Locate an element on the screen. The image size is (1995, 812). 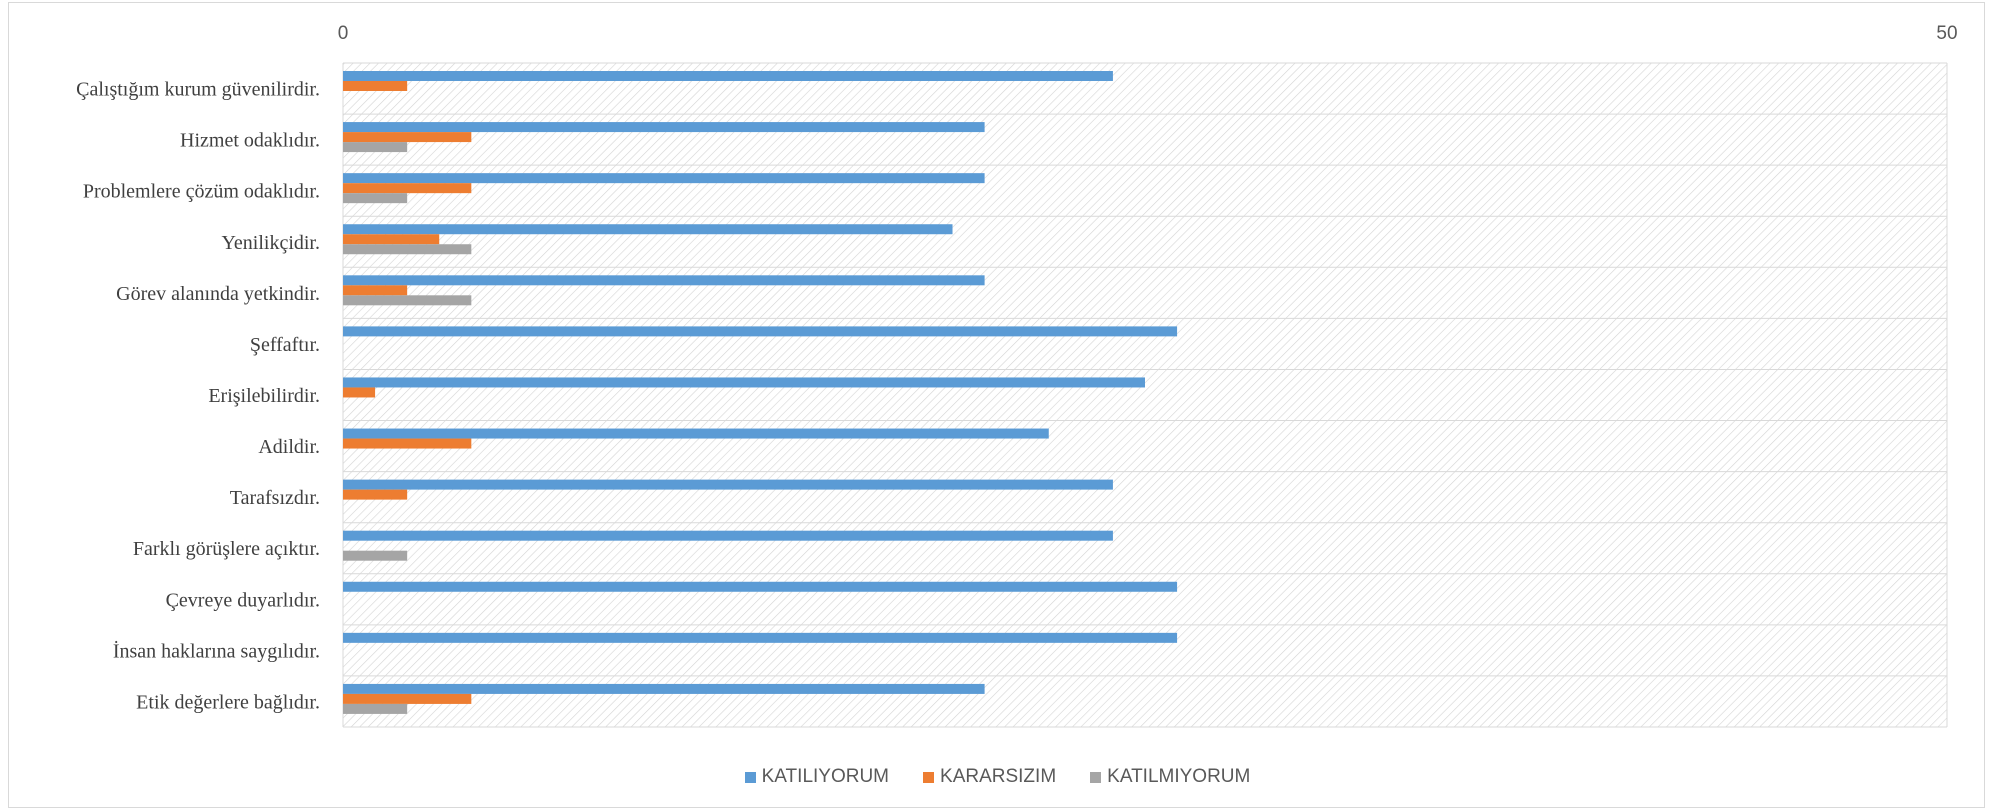
category-label: Yenilikçidir. is located at coordinates (270, 243).